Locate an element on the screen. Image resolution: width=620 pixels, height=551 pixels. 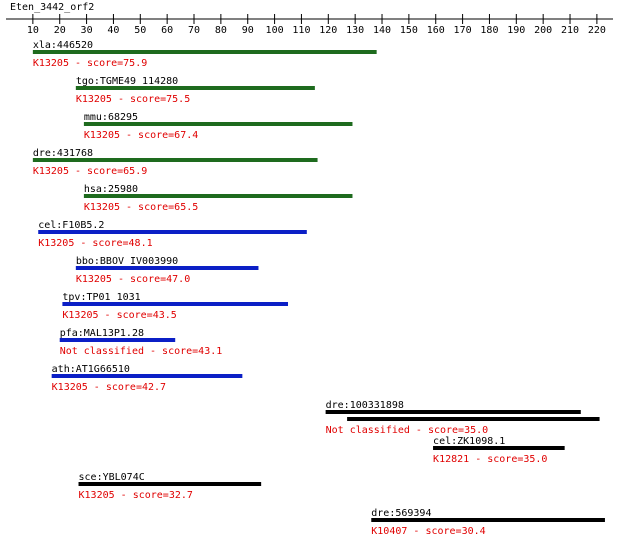
hit-label: K13205 - score=65.9 is located at coordinates (90, 171).